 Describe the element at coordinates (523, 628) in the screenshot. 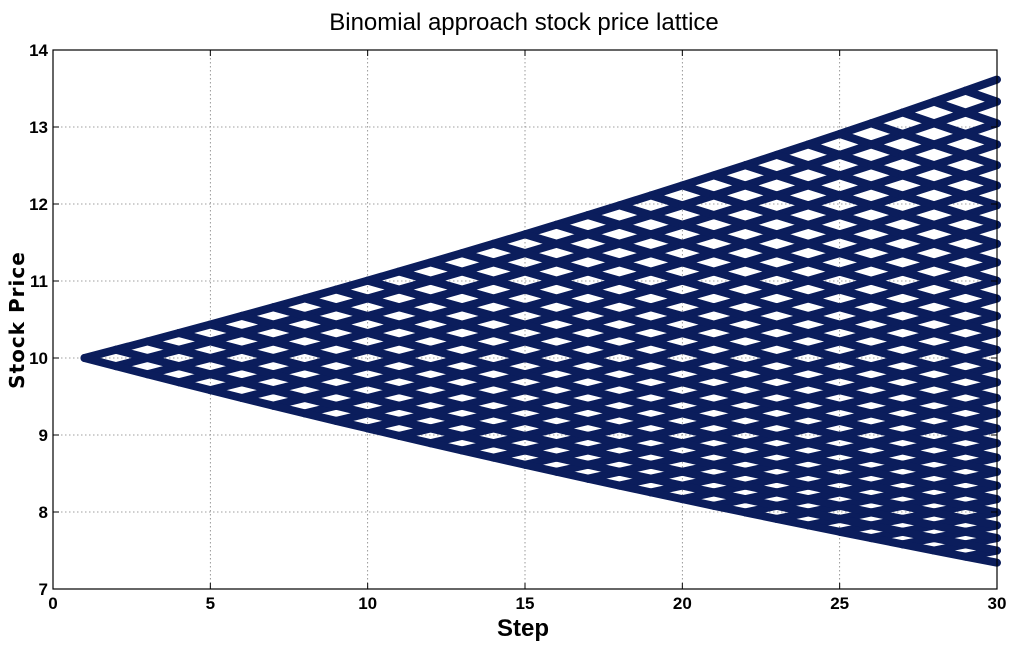

I see `x-axis-label: Step` at that location.